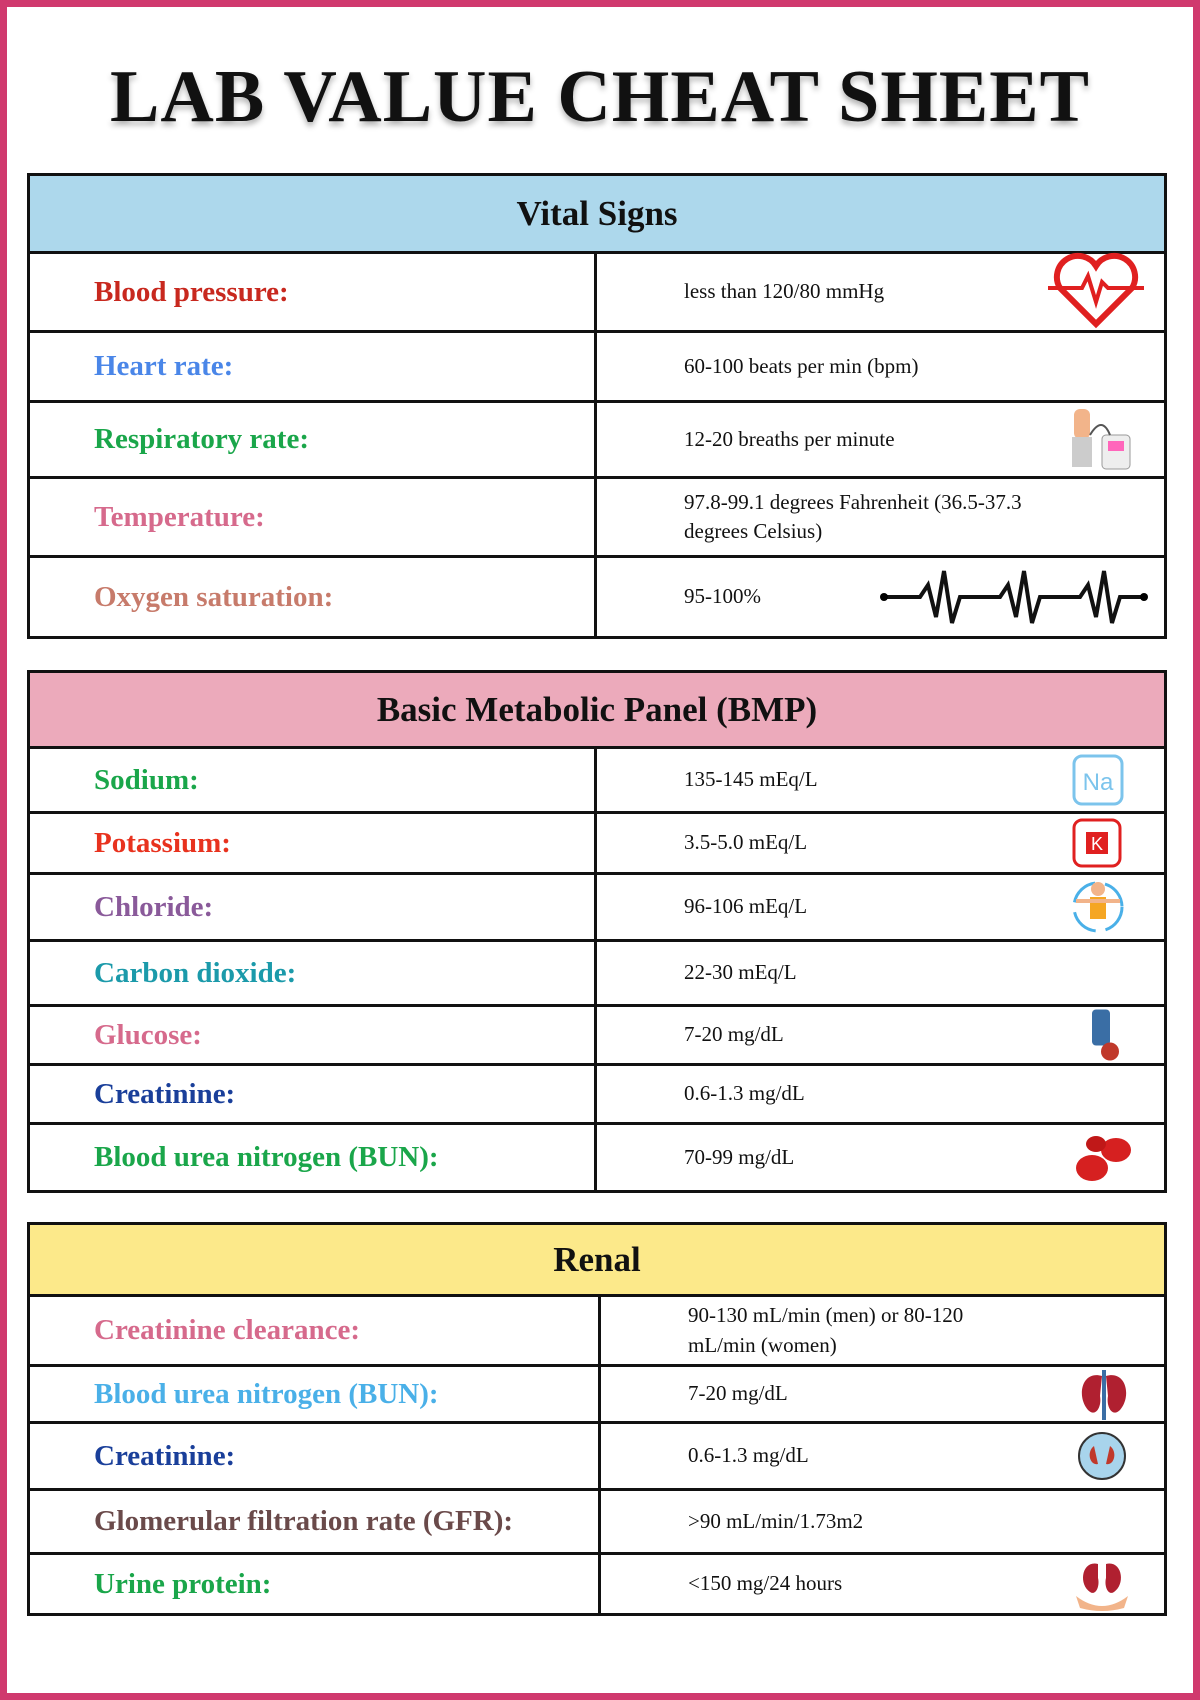  I want to click on row-label: Glomerular filtration rate (GFR):, so click(314, 1521).